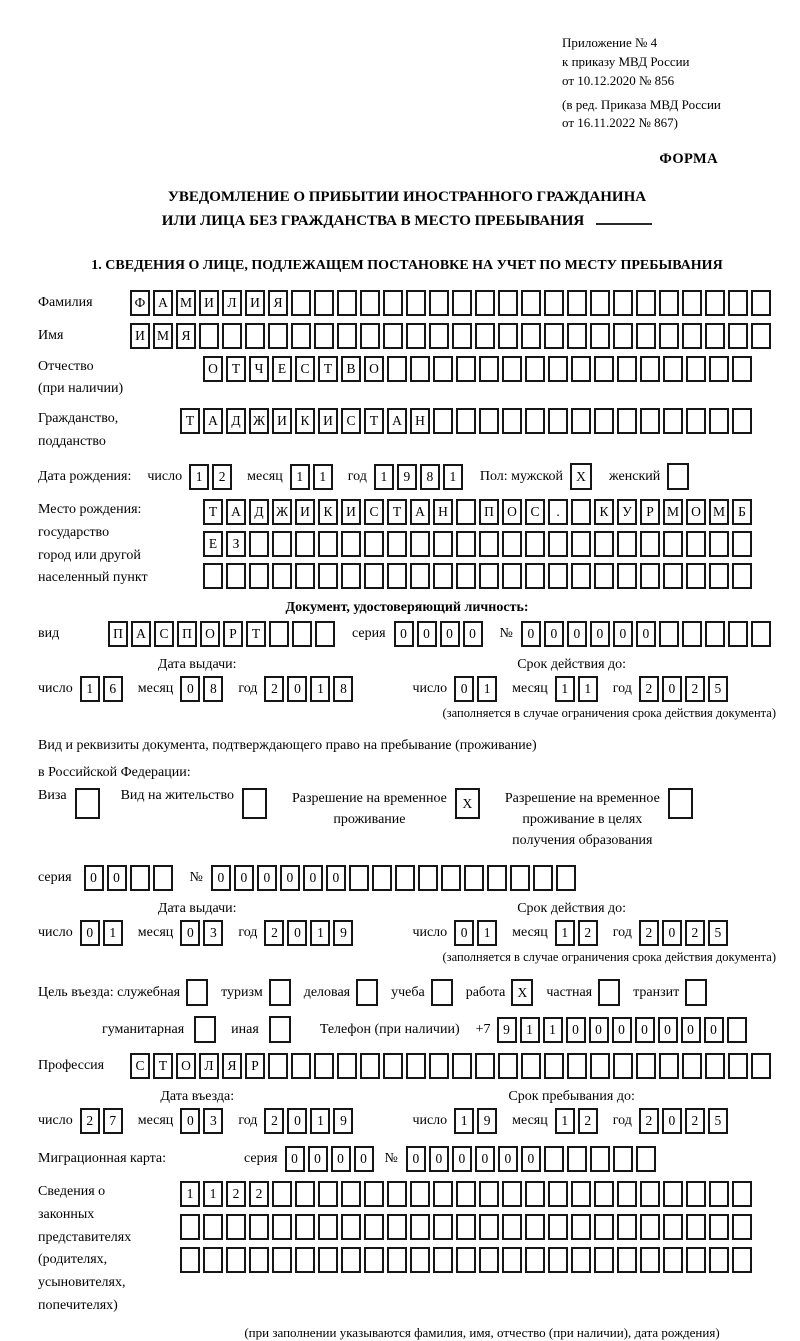  What do you see at coordinates (256, 634) in the screenshot?
I see `char-box: Т` at bounding box center [256, 634].